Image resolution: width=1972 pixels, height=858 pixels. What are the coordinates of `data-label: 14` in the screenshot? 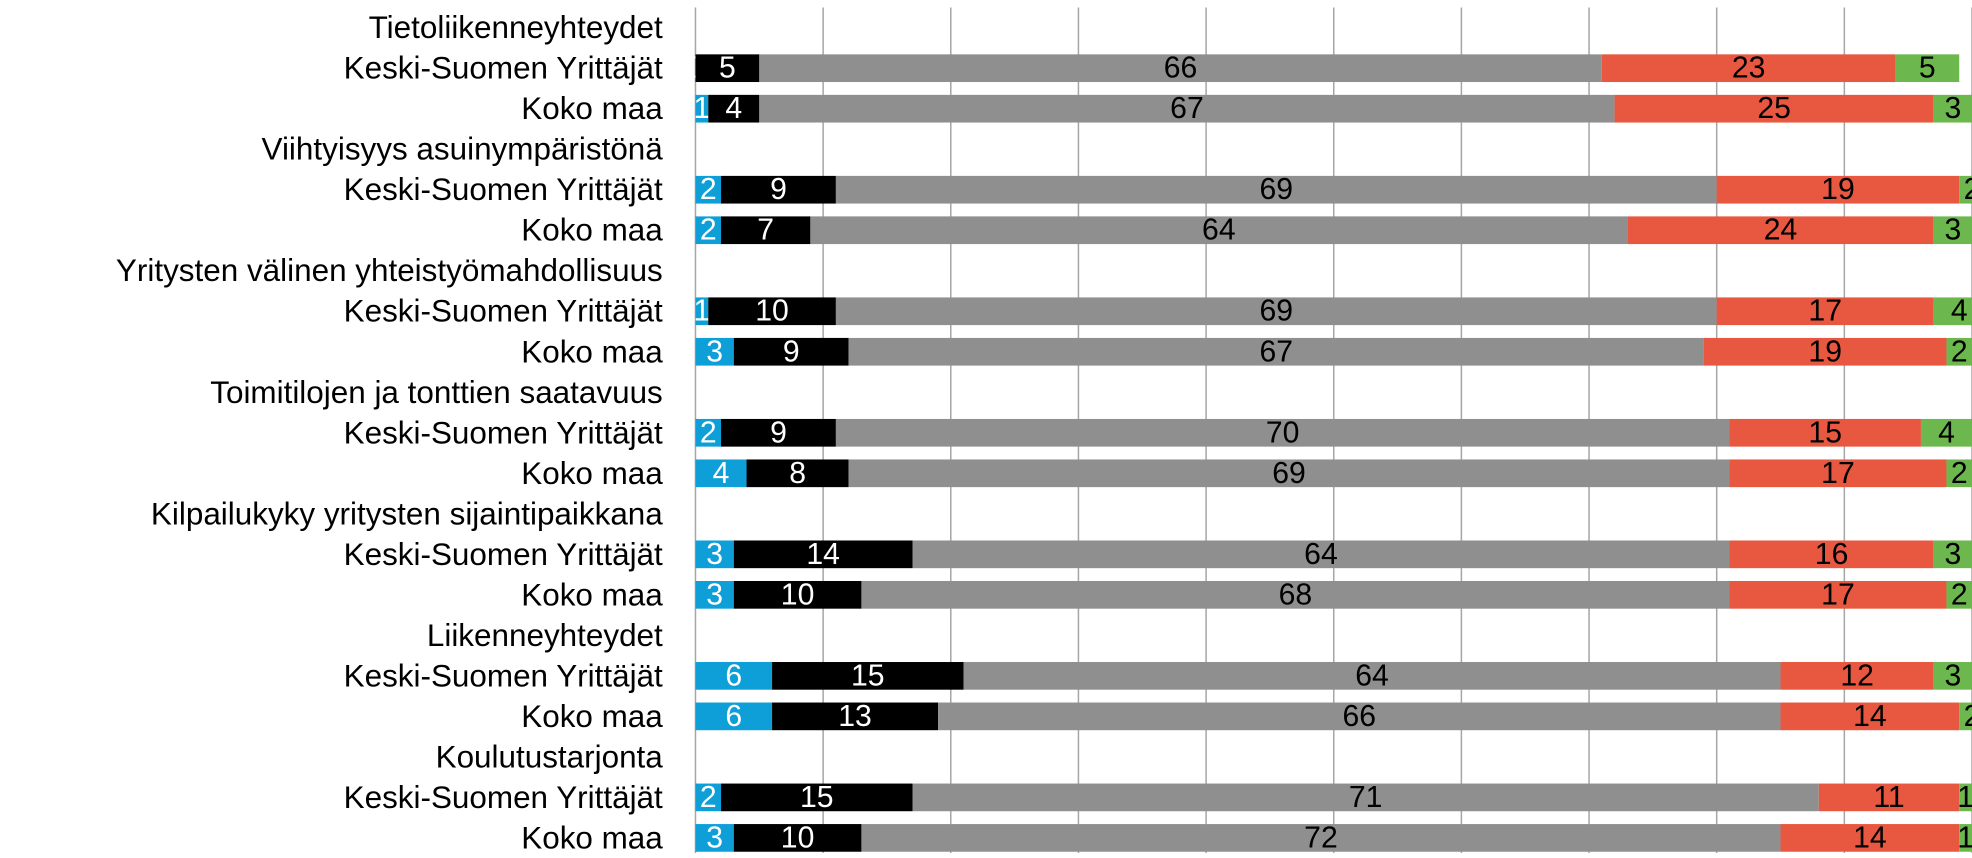 It's located at (1870, 837).